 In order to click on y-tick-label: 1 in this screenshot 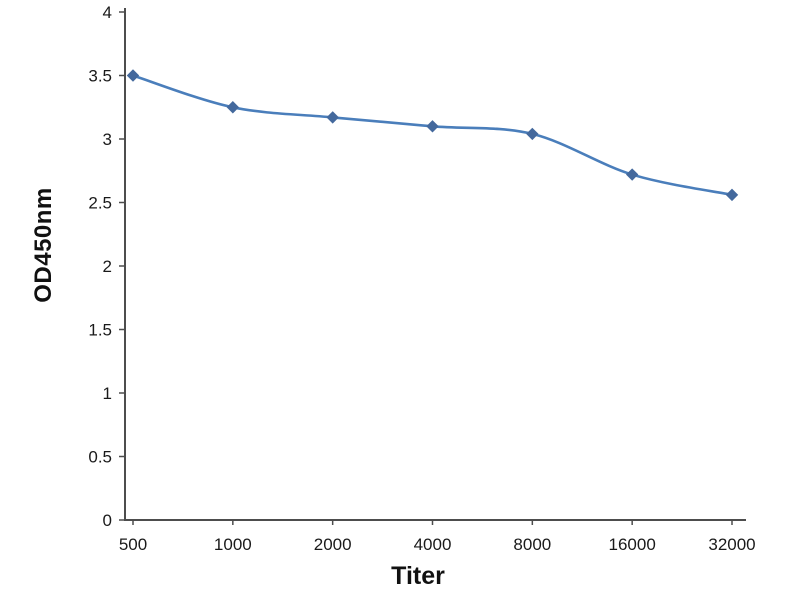, I will do `click(107, 393)`.